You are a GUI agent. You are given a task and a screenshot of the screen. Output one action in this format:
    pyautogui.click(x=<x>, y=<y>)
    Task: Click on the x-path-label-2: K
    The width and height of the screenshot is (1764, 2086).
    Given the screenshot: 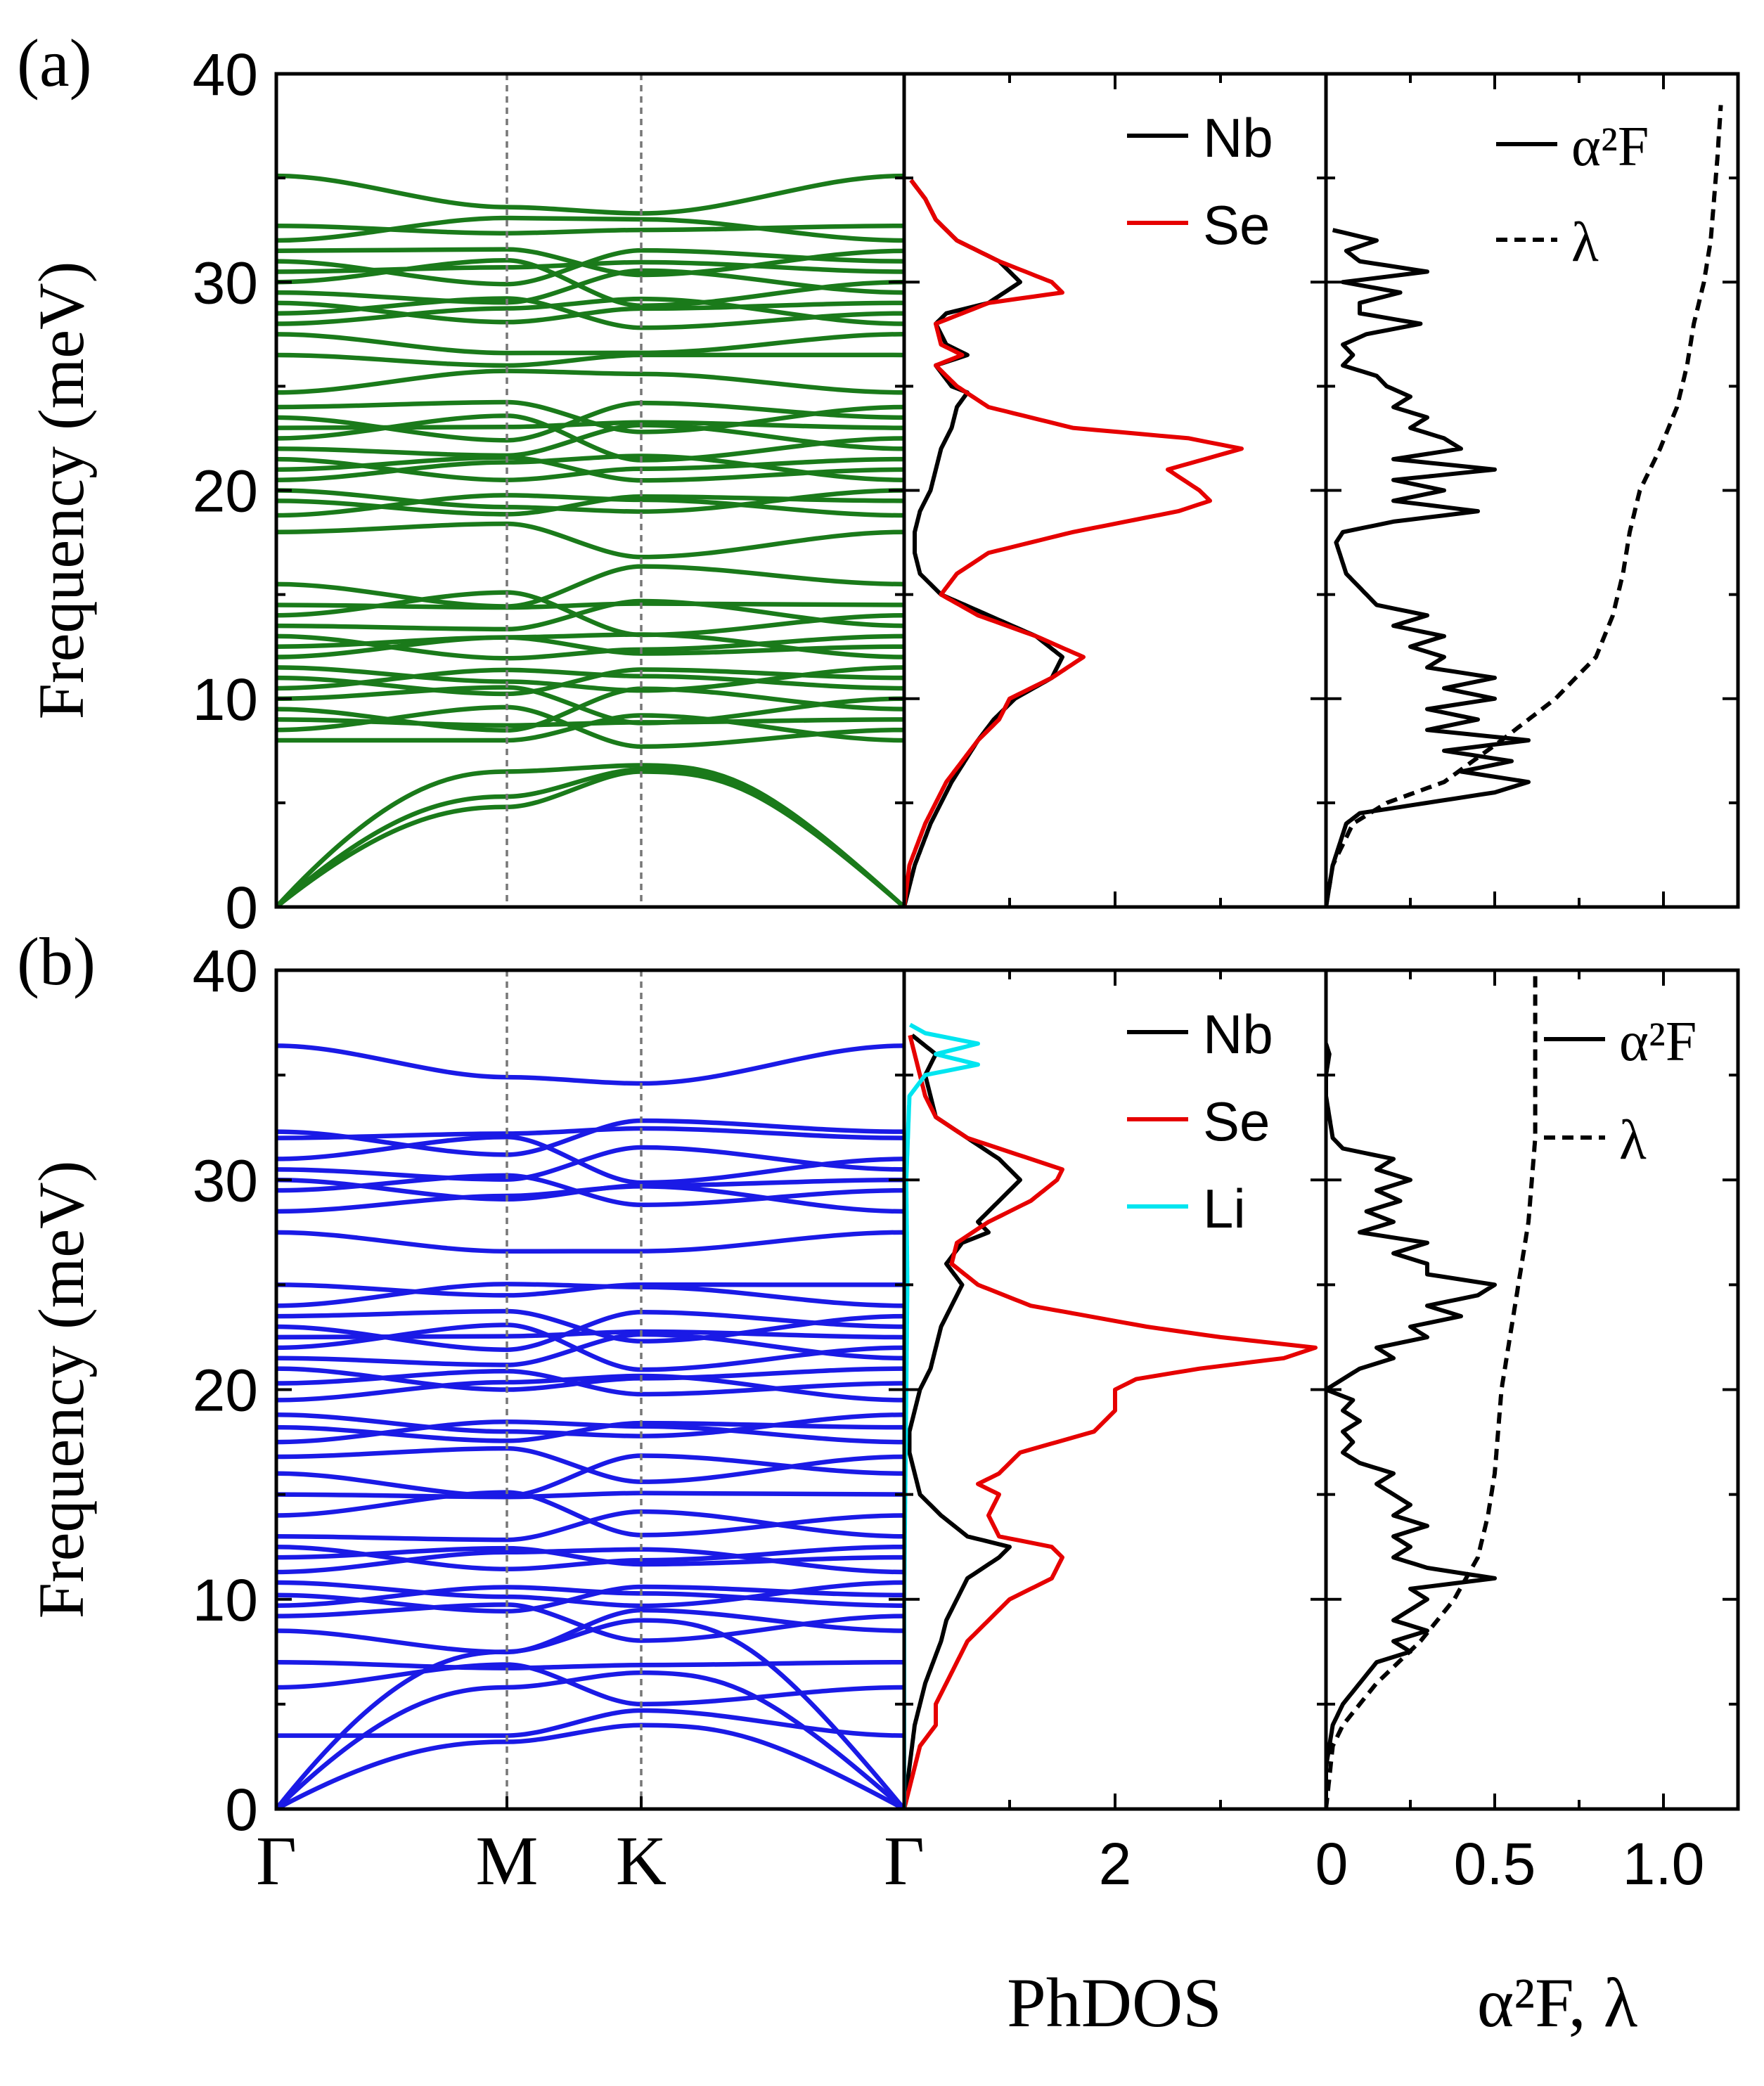 What is the action you would take?
    pyautogui.click(x=641, y=1861)
    